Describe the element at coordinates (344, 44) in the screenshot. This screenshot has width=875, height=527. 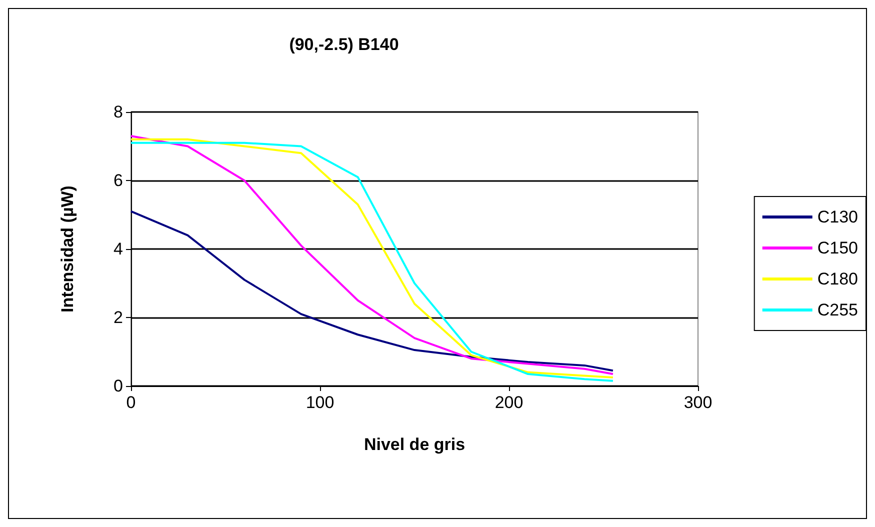
I see `chart-title: (90,-2.5) B140` at that location.